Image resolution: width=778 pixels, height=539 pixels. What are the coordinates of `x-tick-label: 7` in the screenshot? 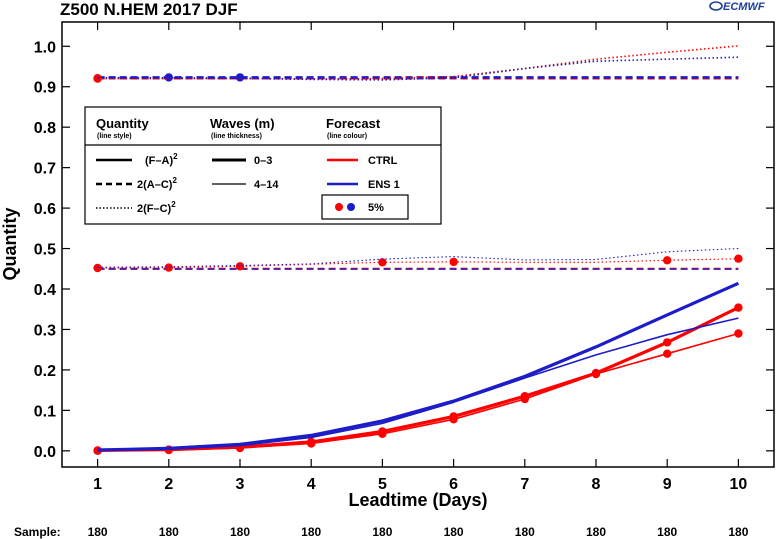 It's located at (524, 484).